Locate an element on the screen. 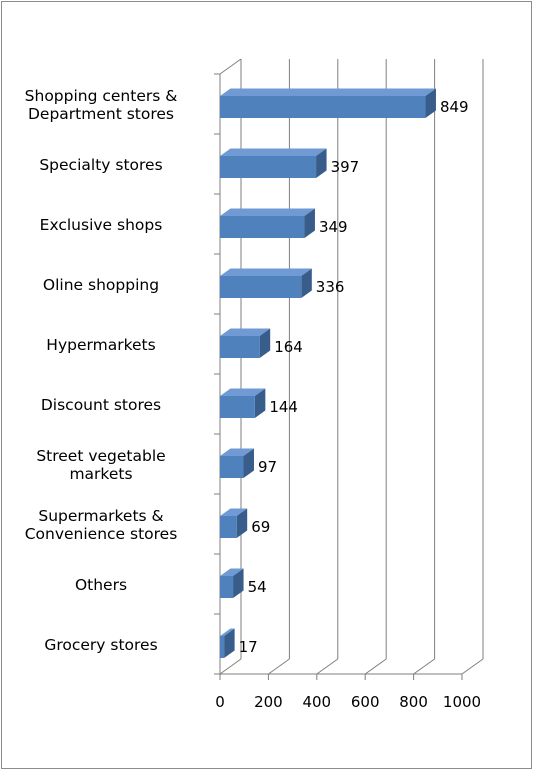  category-label-line: Department stores is located at coordinates (100, 114).